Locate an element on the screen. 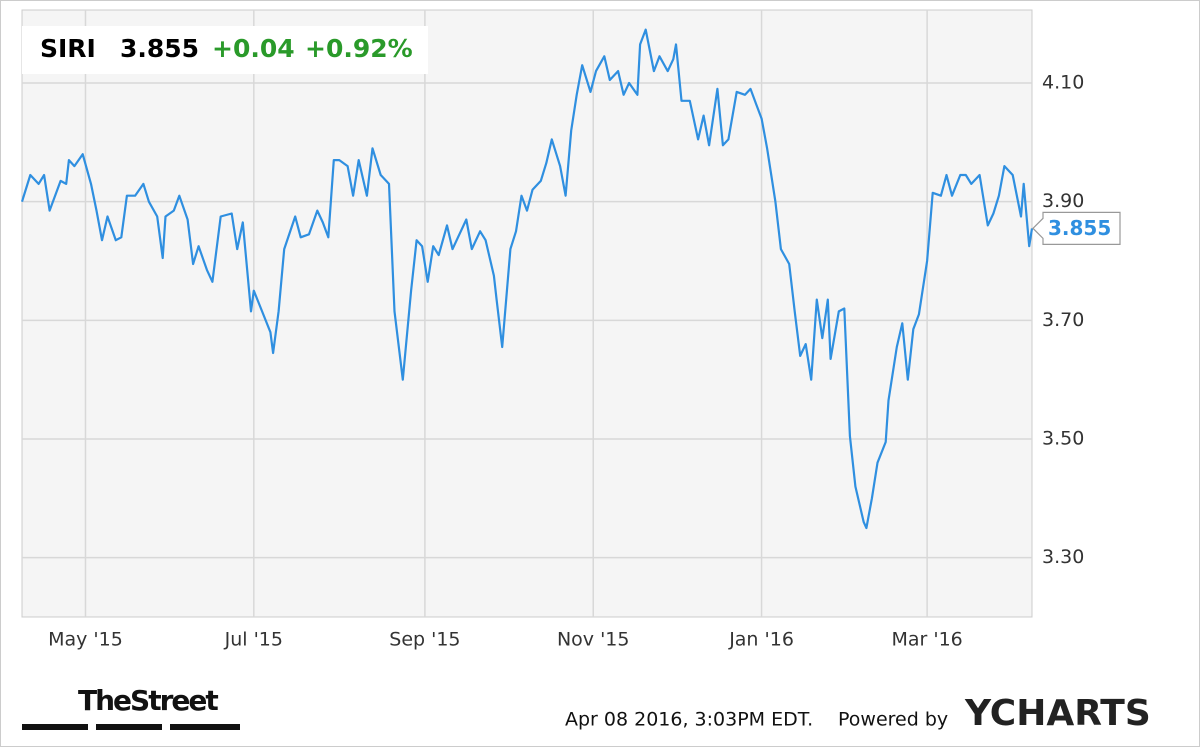  y-tick-label: 3.30 is located at coordinates (1063, 557).